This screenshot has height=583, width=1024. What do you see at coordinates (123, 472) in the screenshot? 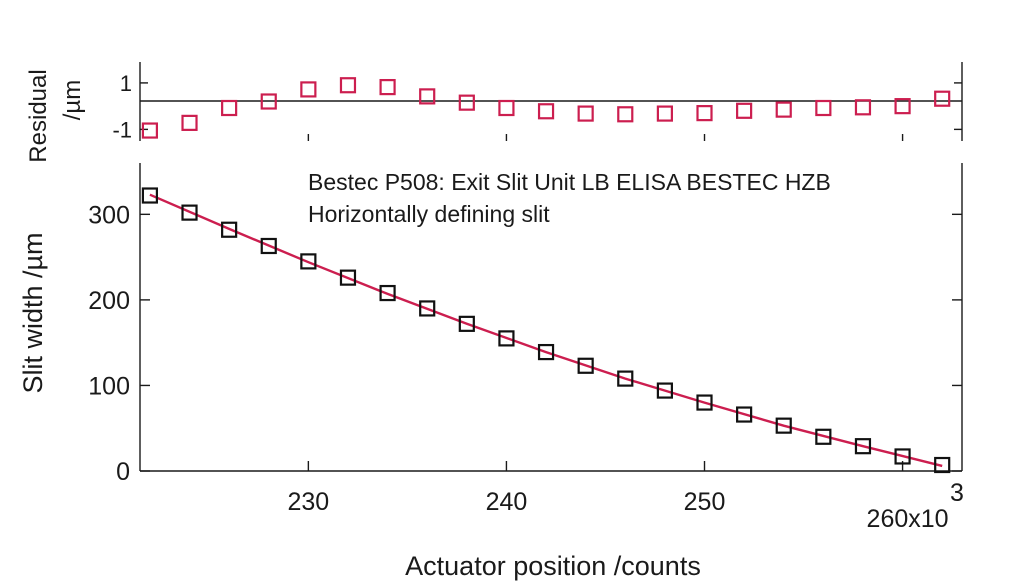
I see `main-y-tick-label: 0` at bounding box center [123, 472].